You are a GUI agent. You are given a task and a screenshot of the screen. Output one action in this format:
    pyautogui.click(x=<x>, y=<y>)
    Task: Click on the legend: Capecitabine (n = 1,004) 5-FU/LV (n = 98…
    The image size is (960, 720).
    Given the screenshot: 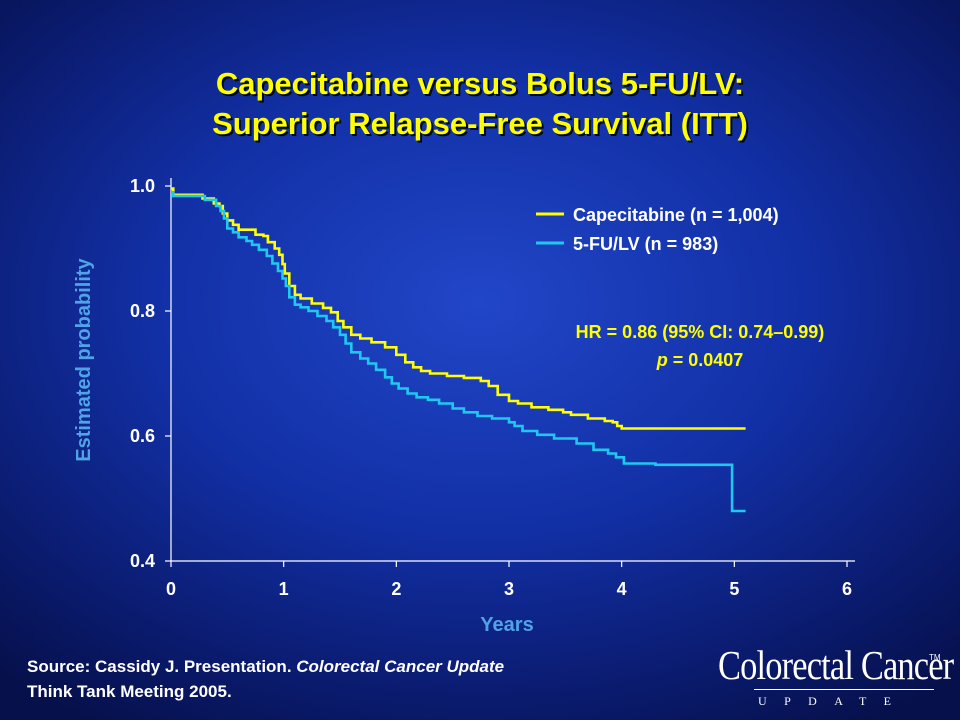 What is the action you would take?
    pyautogui.click(x=657, y=229)
    